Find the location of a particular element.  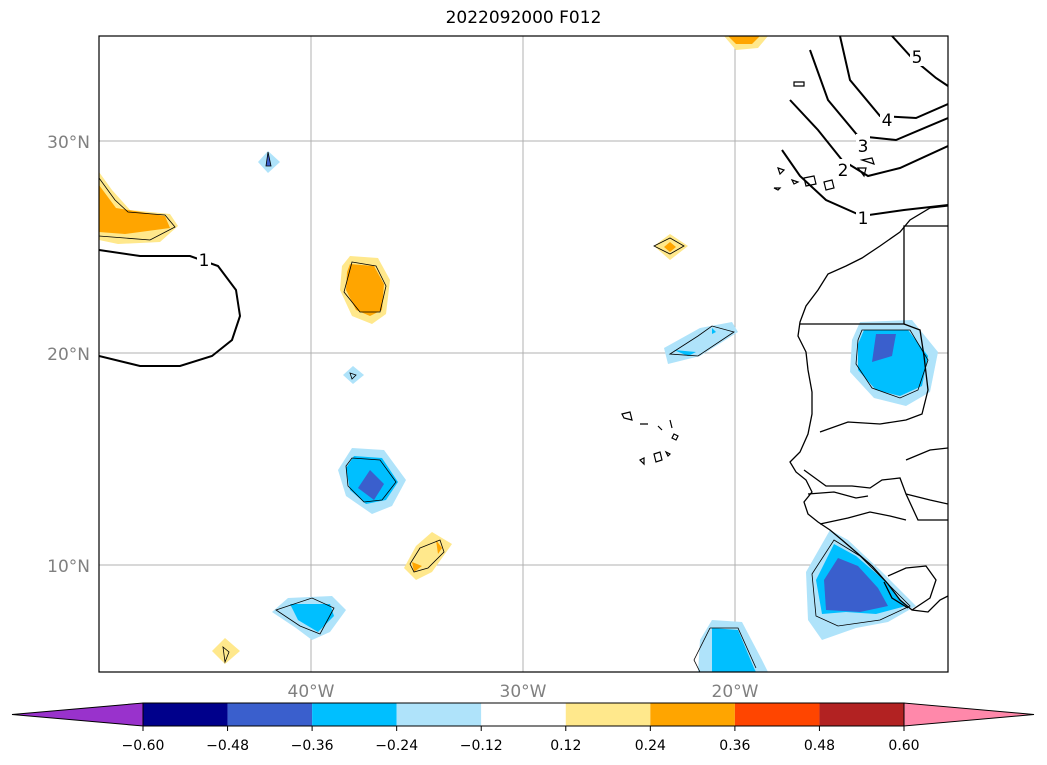

border-gambia is located at coordinates (838, 495).